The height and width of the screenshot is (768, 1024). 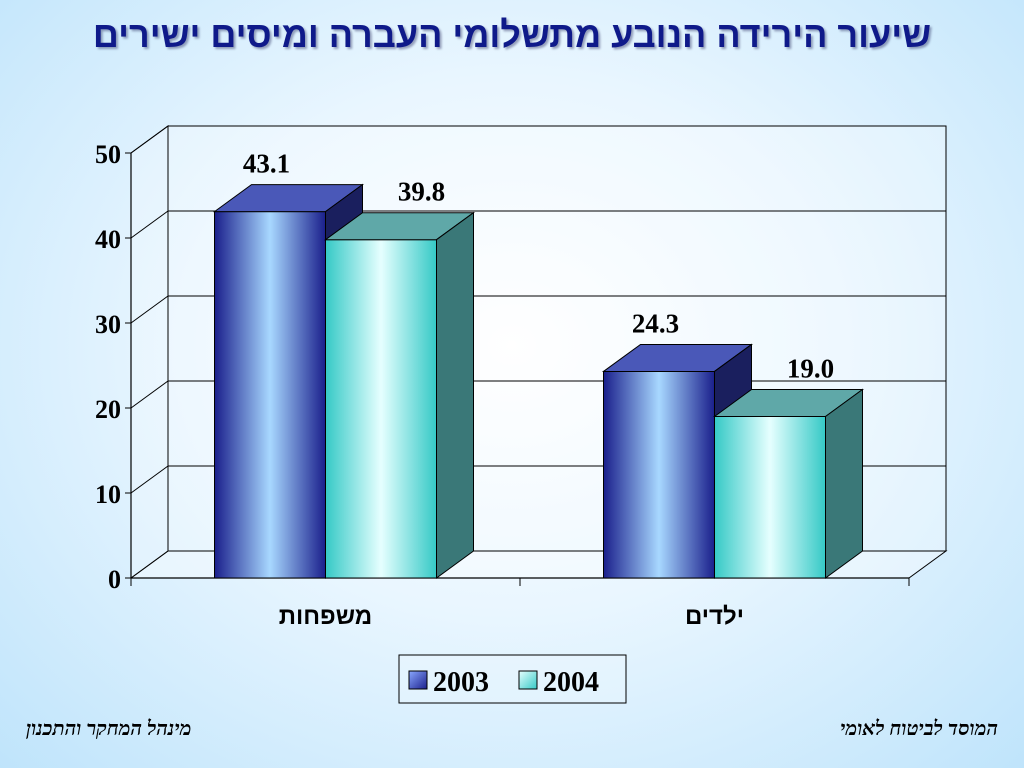 What do you see at coordinates (108, 494) in the screenshot?
I see `y-tick-label: 10` at bounding box center [108, 494].